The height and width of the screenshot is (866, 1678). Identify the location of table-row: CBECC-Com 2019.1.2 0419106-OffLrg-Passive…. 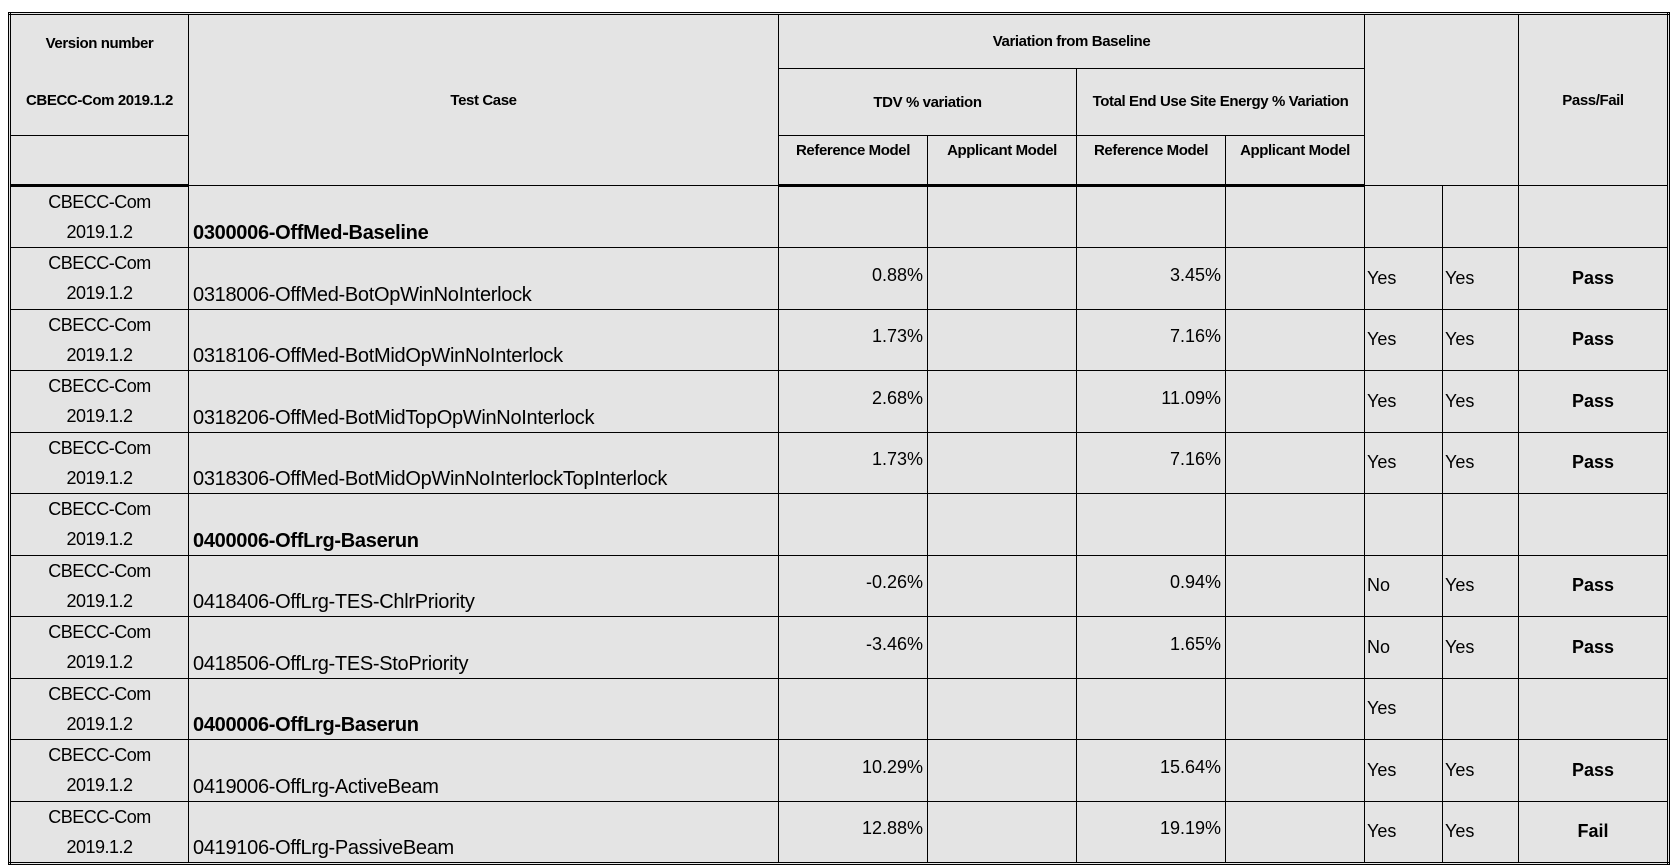
(839, 832).